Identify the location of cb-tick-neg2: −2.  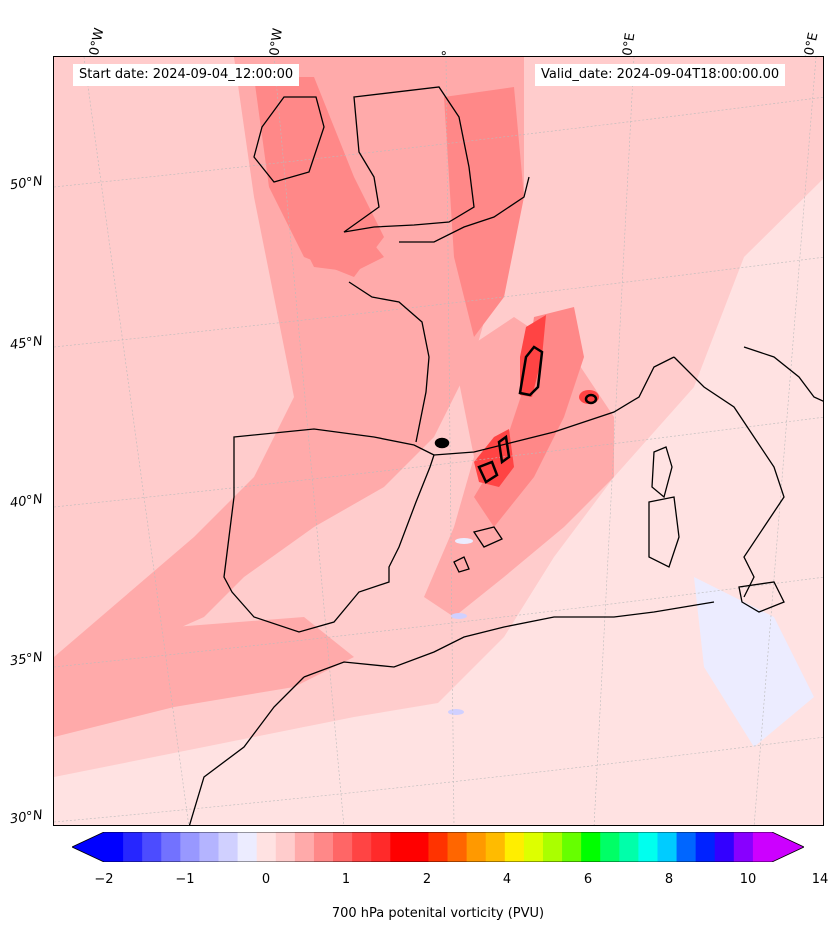
(104, 879).